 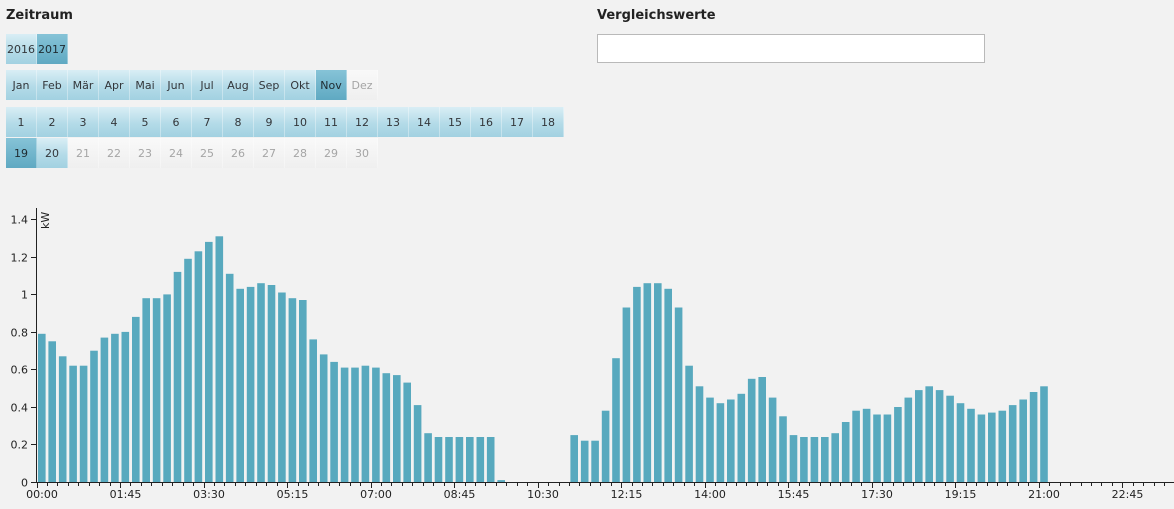 What do you see at coordinates (300, 153) in the screenshot?
I see `day-button-28: 28` at bounding box center [300, 153].